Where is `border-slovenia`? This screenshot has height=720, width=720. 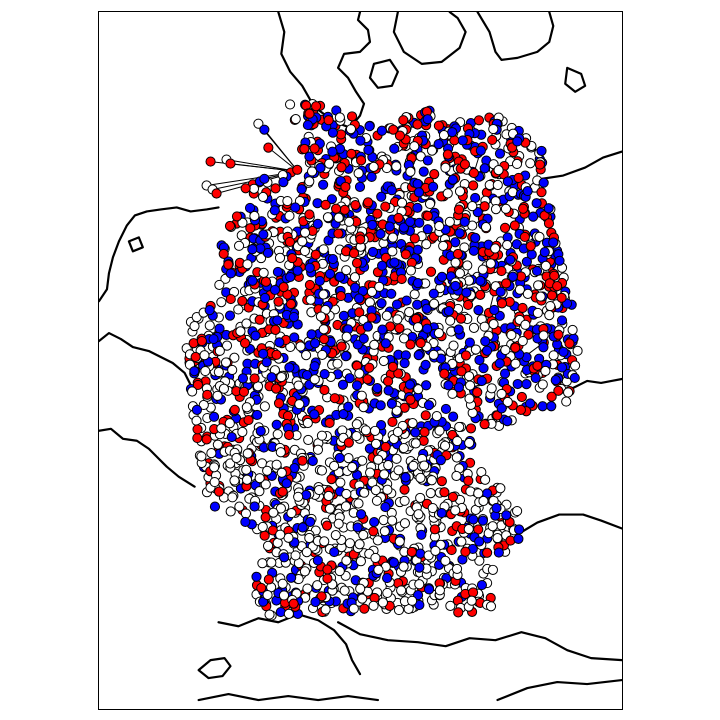
border-slovenia is located at coordinates (559, 690).